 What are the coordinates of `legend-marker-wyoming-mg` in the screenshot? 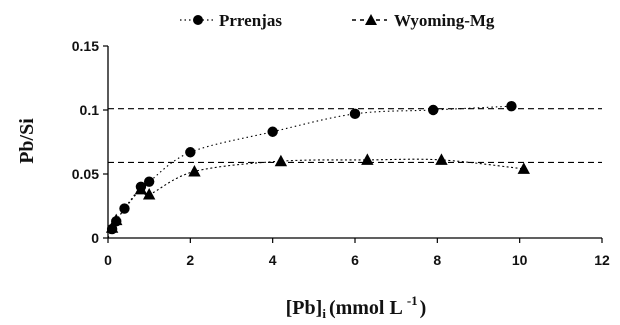 It's located at (371, 19).